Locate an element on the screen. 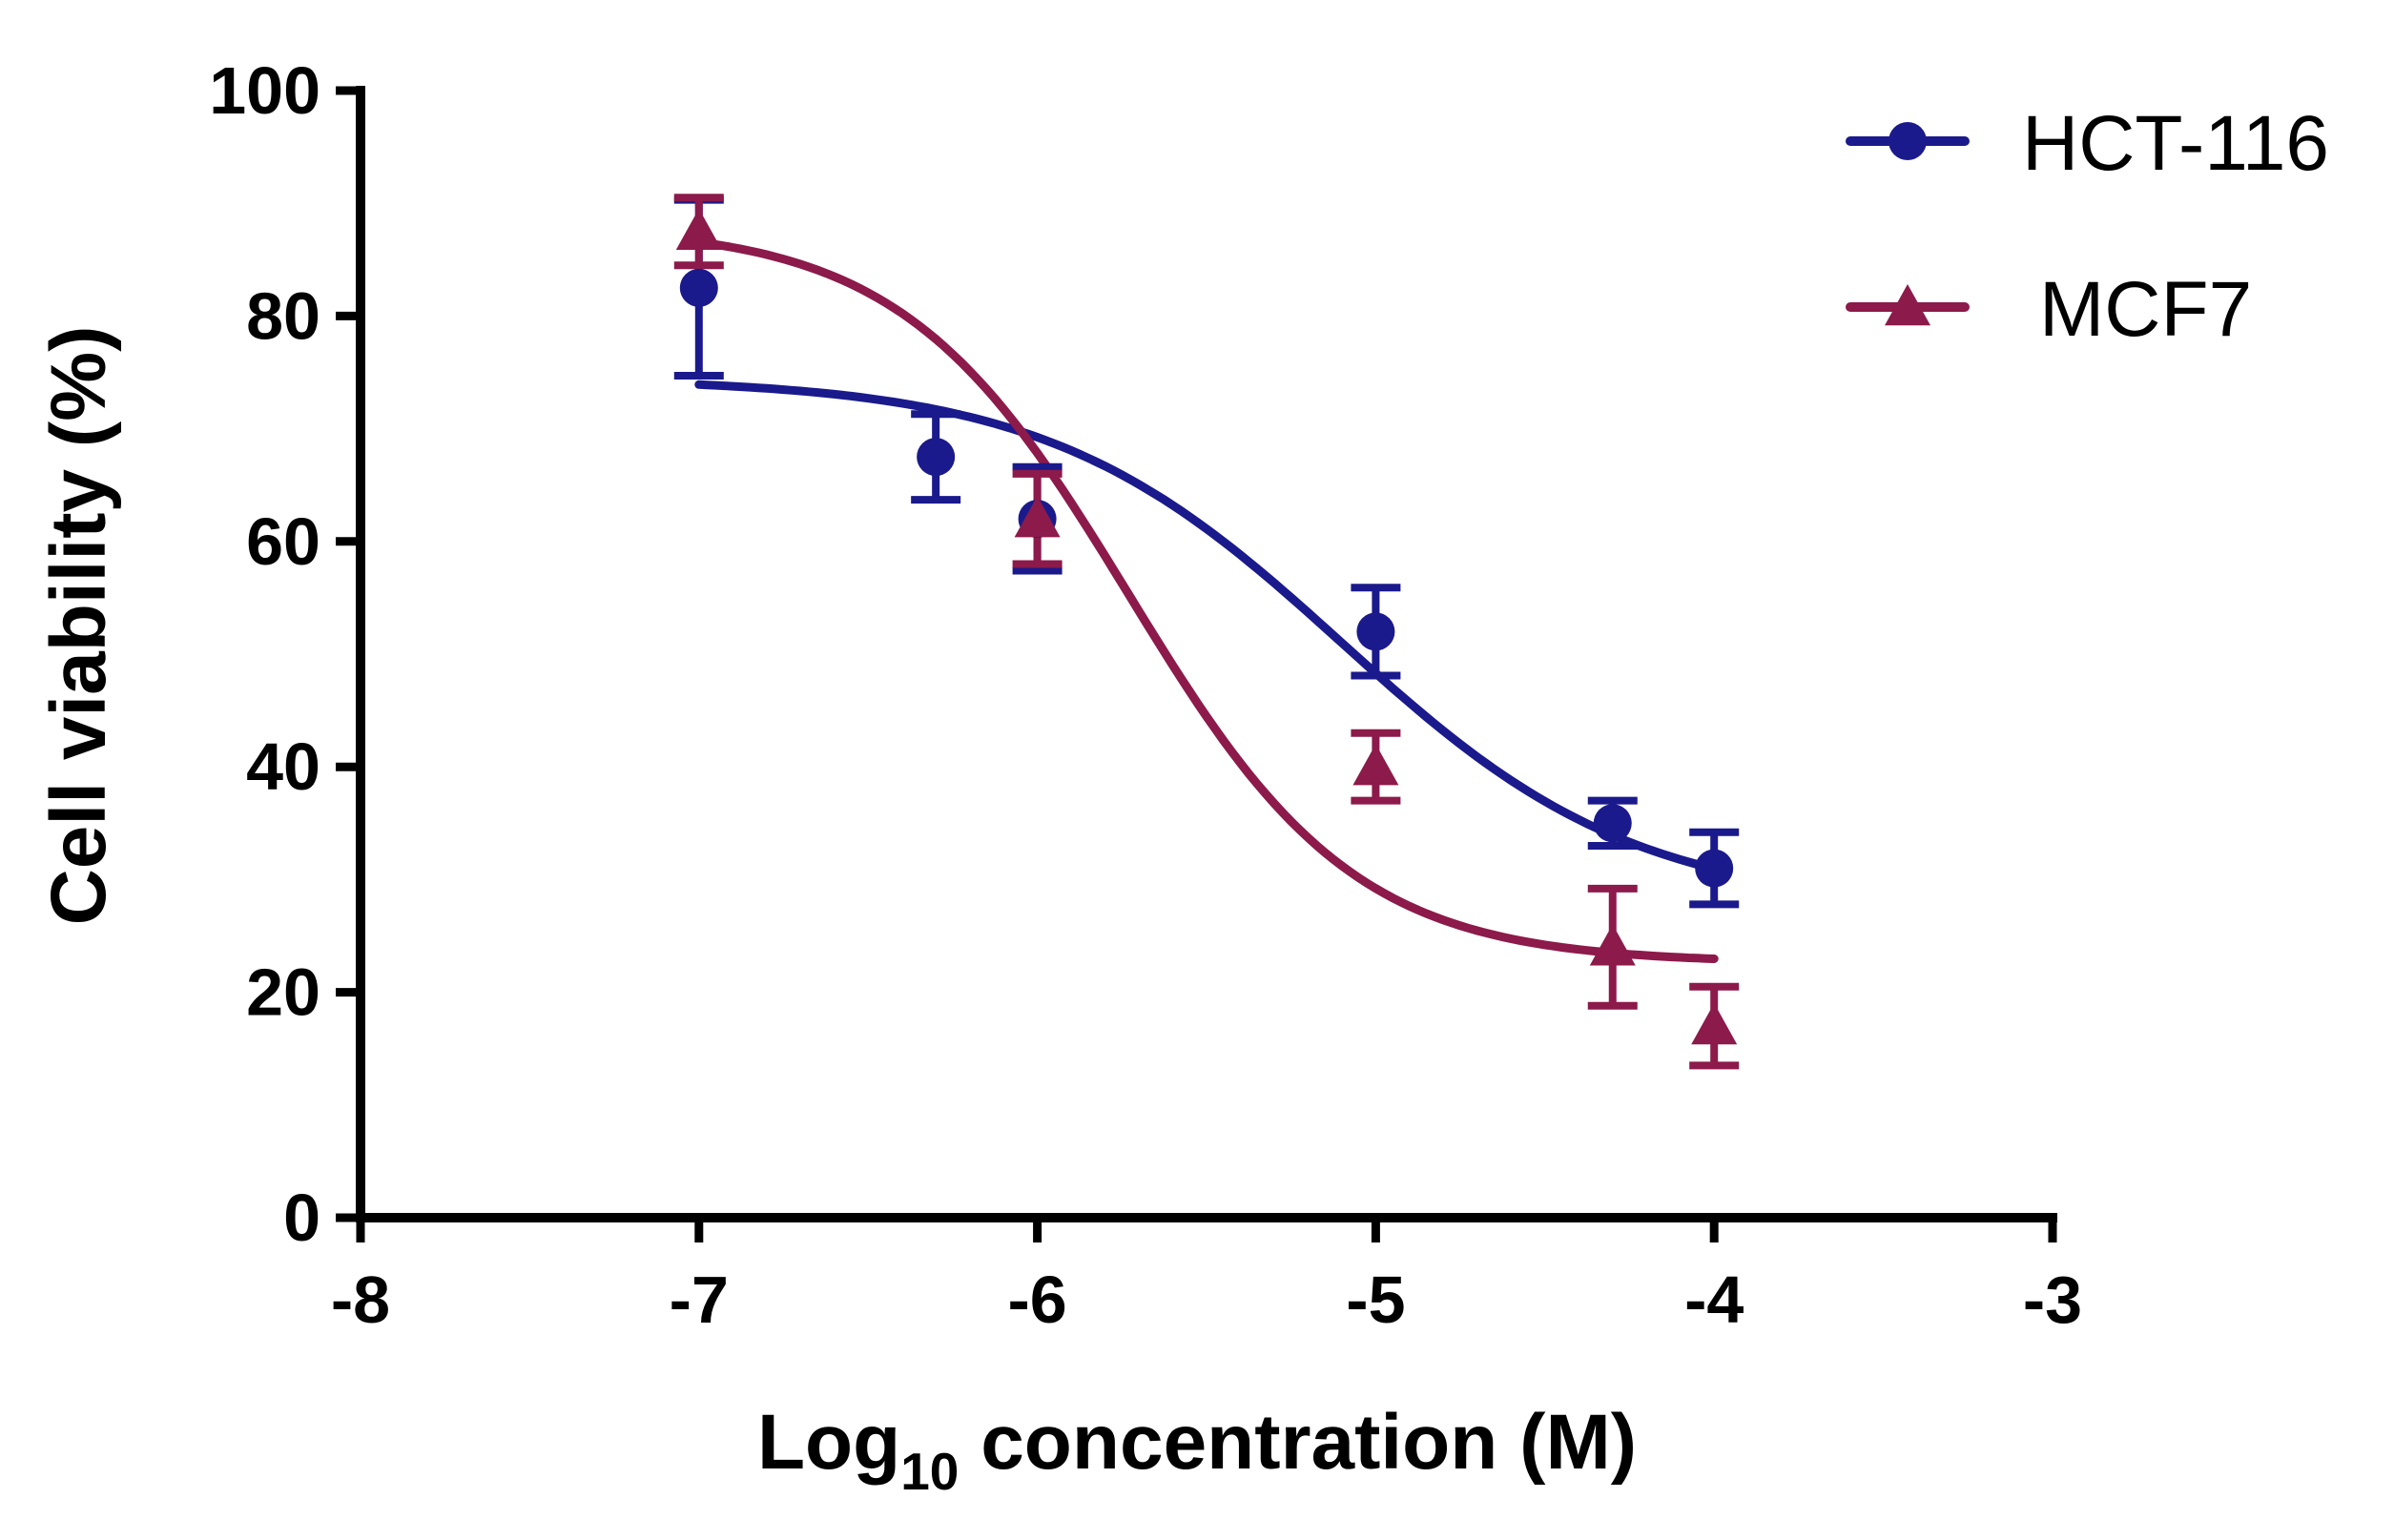 The width and height of the screenshot is (2394, 1540). x-tick-label: -8 is located at coordinates (360, 1300).